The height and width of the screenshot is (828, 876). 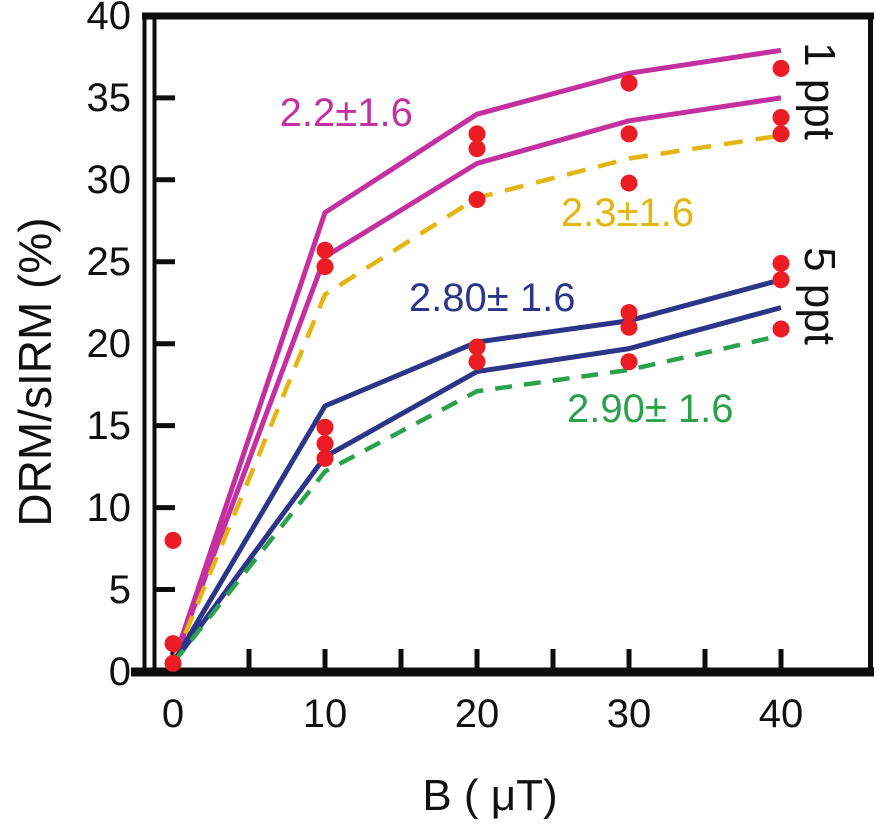 I want to click on x-axis-title: B ( μT), so click(x=490, y=795).